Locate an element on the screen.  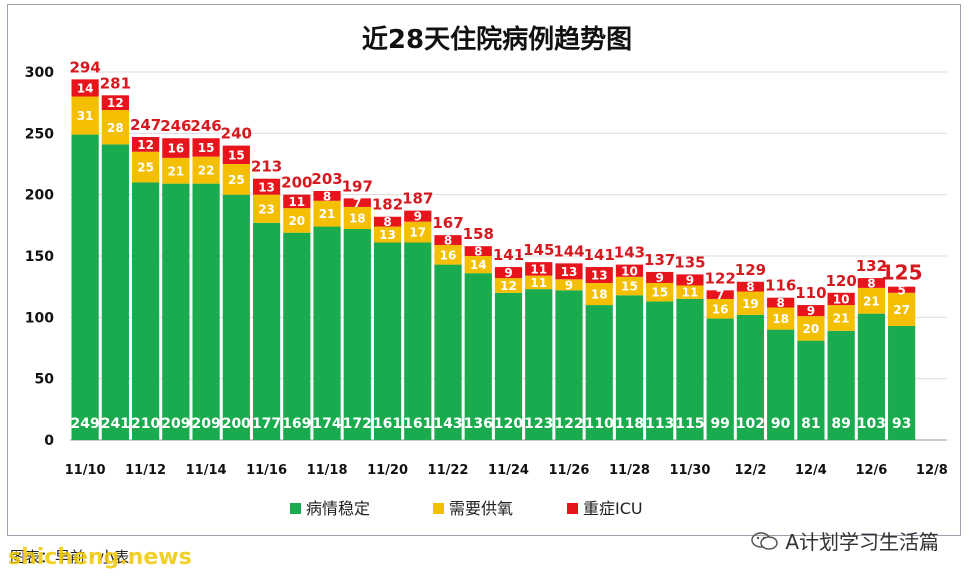
data-label-stable: 143 is located at coordinates (447, 424).